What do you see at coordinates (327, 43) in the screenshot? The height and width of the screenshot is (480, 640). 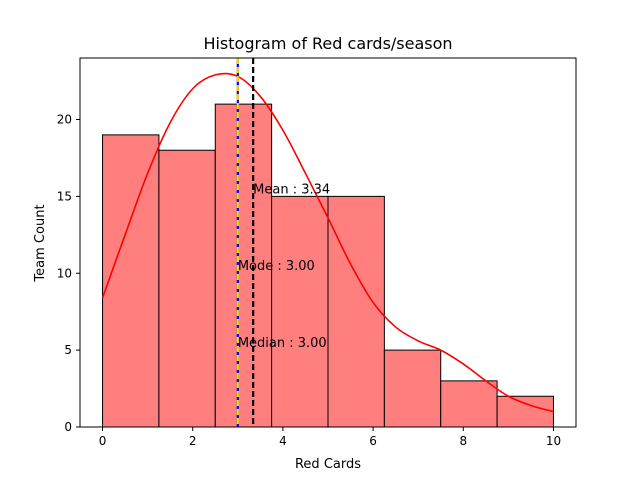 I see `chart-title: Histogram of Red cards/season` at bounding box center [327, 43].